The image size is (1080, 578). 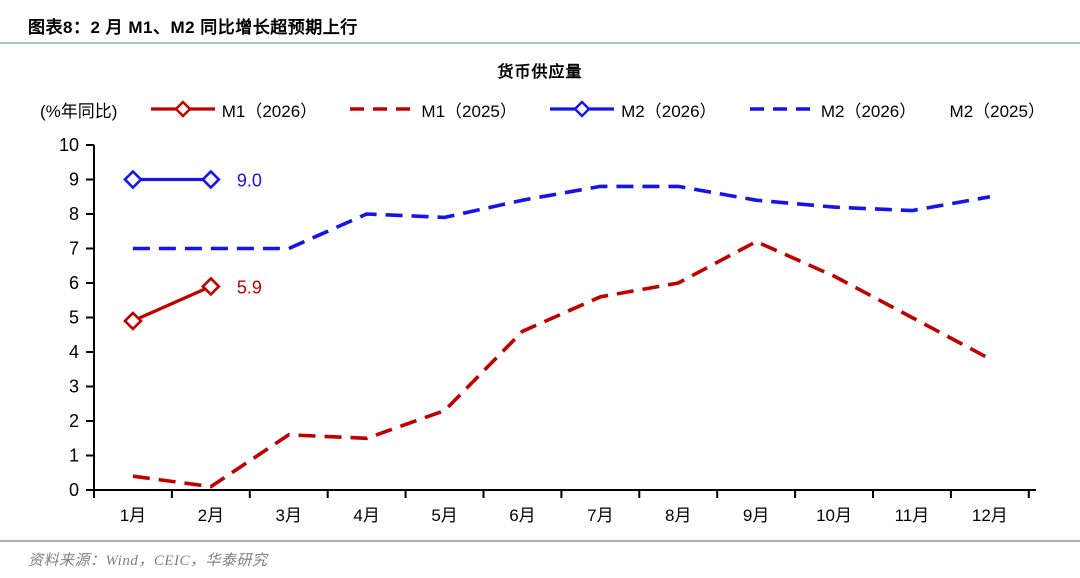 I want to click on title-divider, so click(x=540, y=43).